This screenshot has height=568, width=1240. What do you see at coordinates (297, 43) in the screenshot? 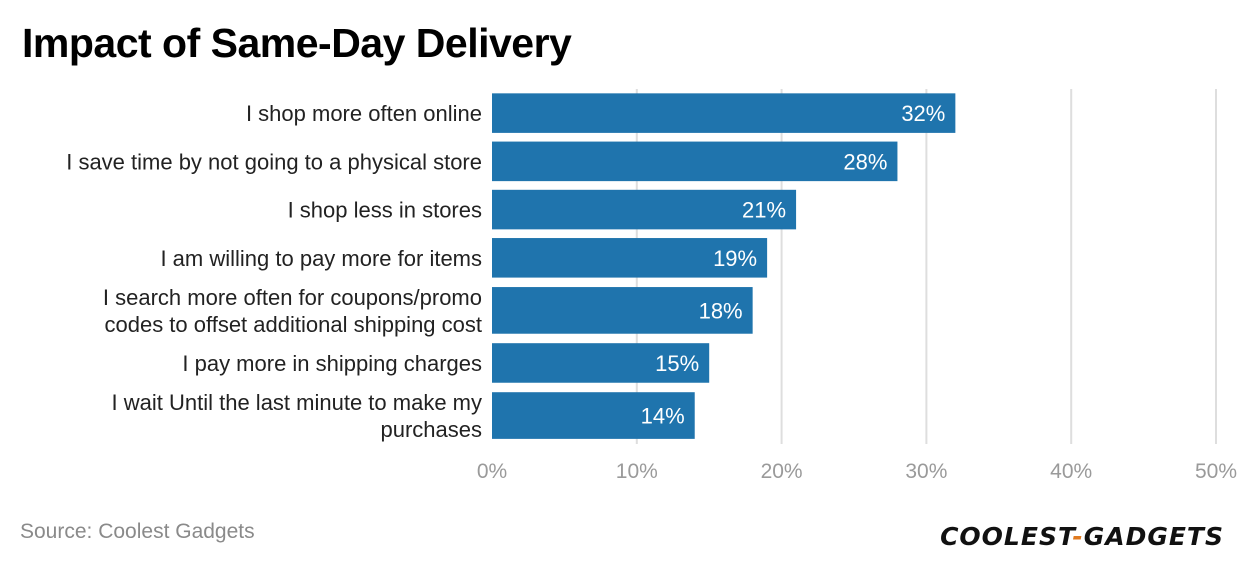
I see `chart-title: Impact of Same-Day Delivery` at bounding box center [297, 43].